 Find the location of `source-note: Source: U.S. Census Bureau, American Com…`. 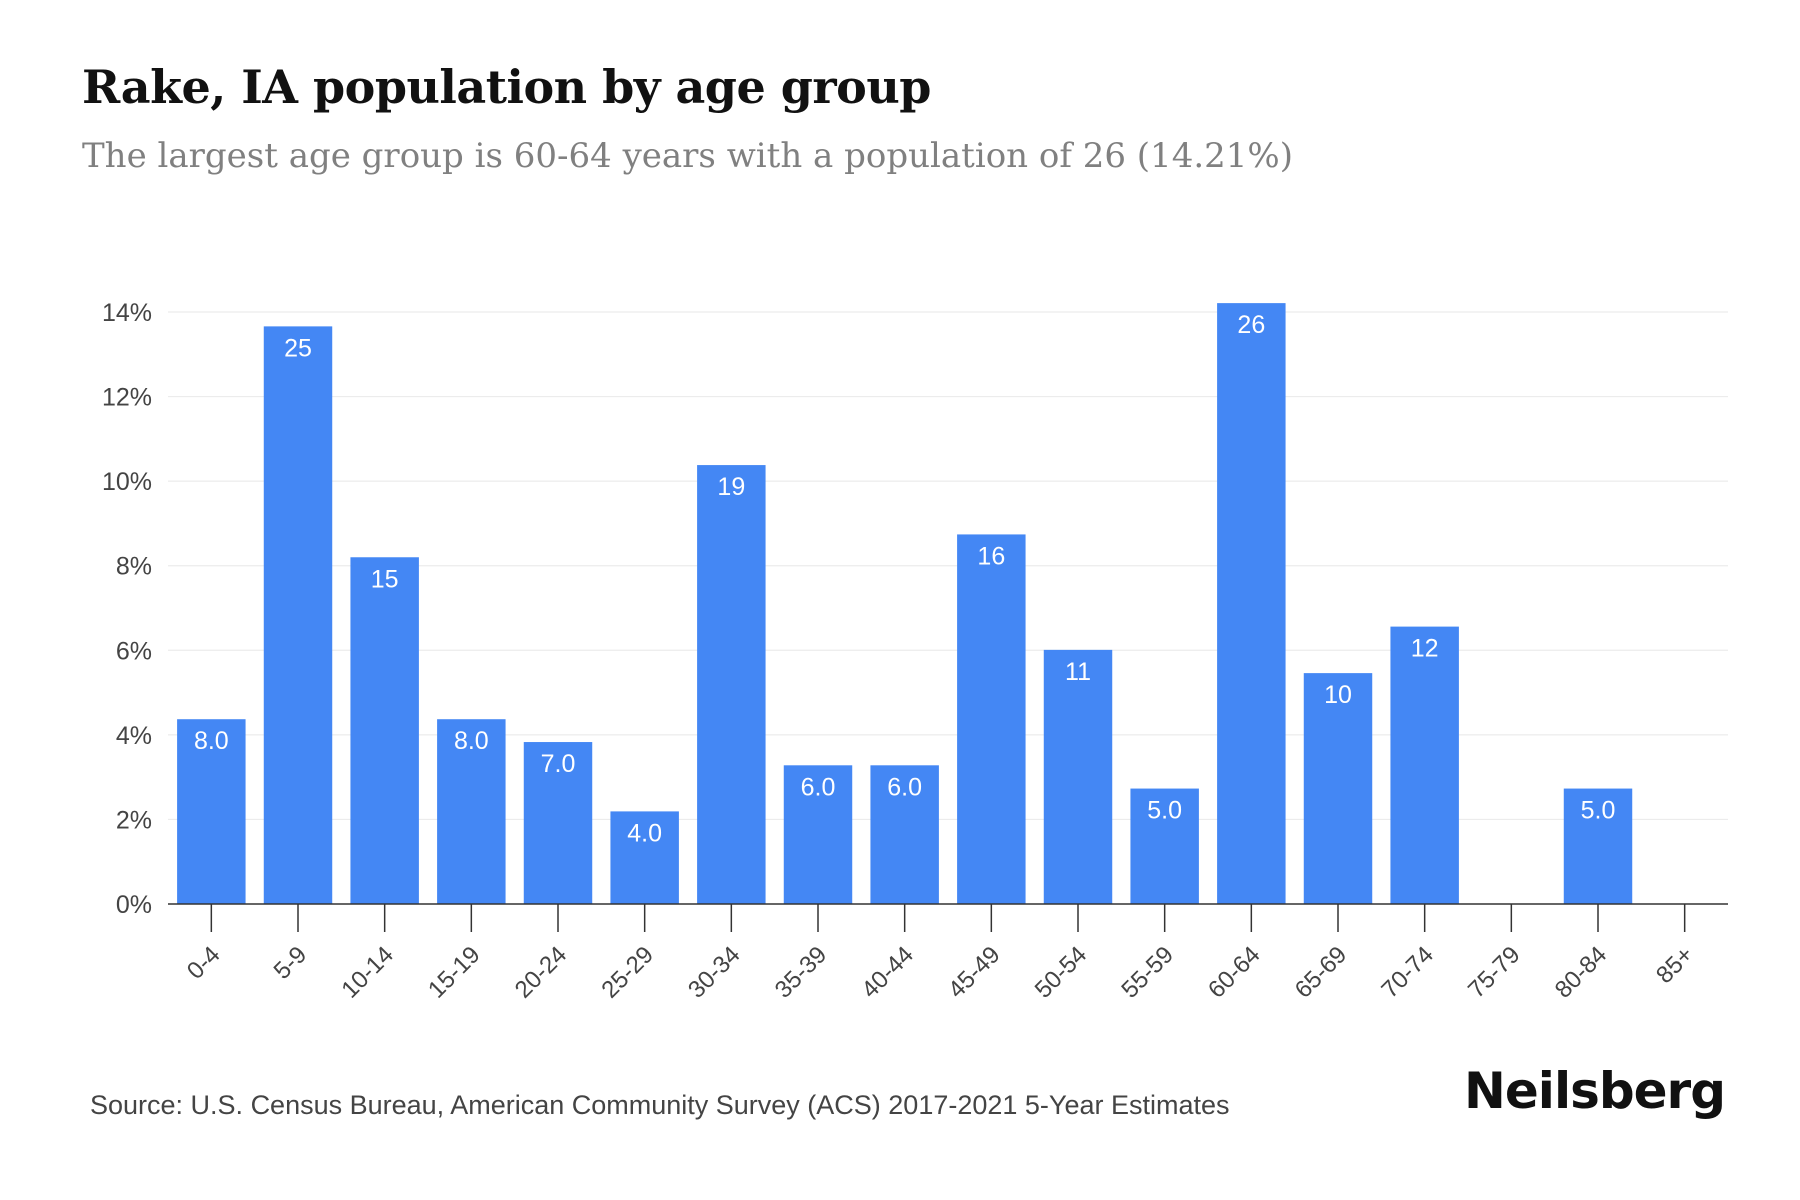

source-note: Source: U.S. Census Bureau, American Com… is located at coordinates (660, 1105).